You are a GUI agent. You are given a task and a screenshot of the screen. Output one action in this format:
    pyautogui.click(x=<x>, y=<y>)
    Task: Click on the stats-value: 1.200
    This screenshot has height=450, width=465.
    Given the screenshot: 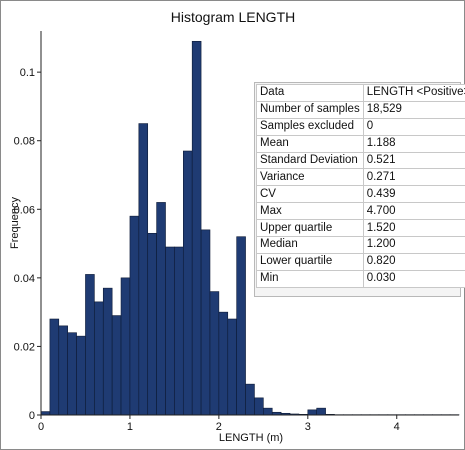 What is the action you would take?
    pyautogui.click(x=413, y=245)
    